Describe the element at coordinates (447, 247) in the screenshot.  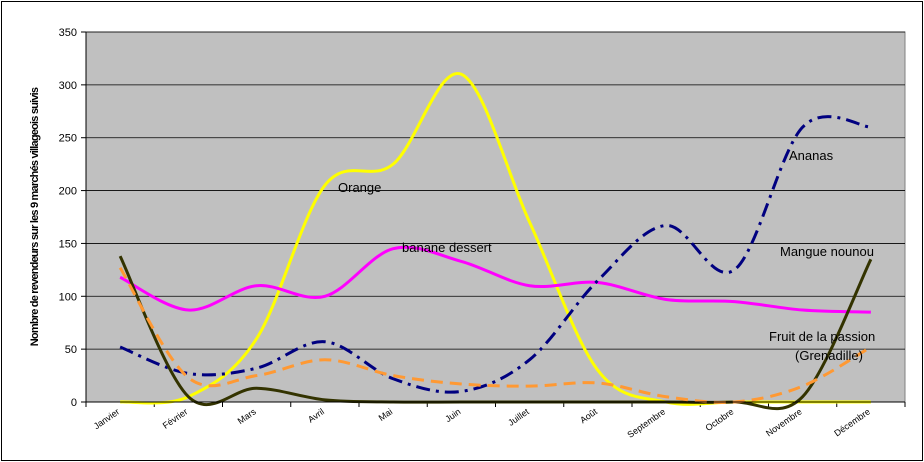
I see `annotation-banane-dessert: banane dessert` at that location.